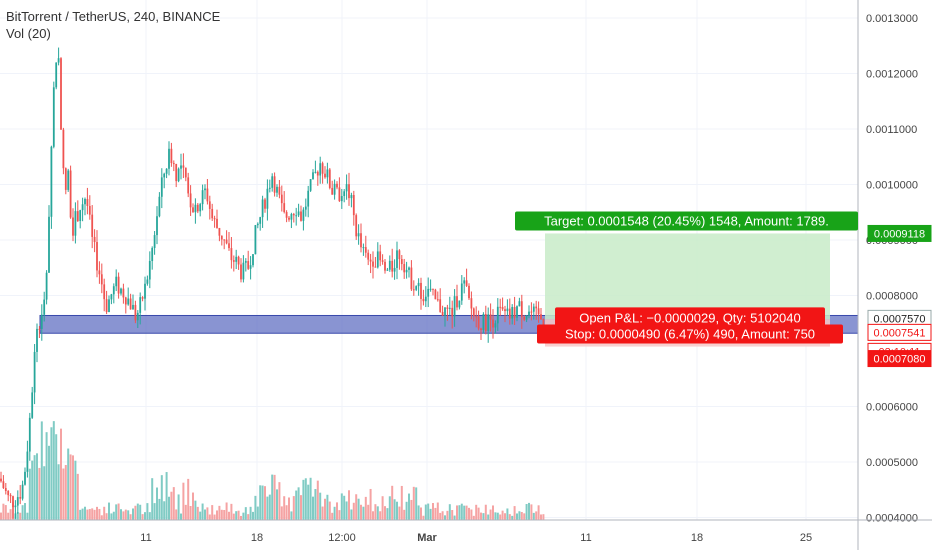 This screenshot has width=932, height=550. What do you see at coordinates (892, 297) in the screenshot?
I see `price-tick-label: 0.0008000` at bounding box center [892, 297].